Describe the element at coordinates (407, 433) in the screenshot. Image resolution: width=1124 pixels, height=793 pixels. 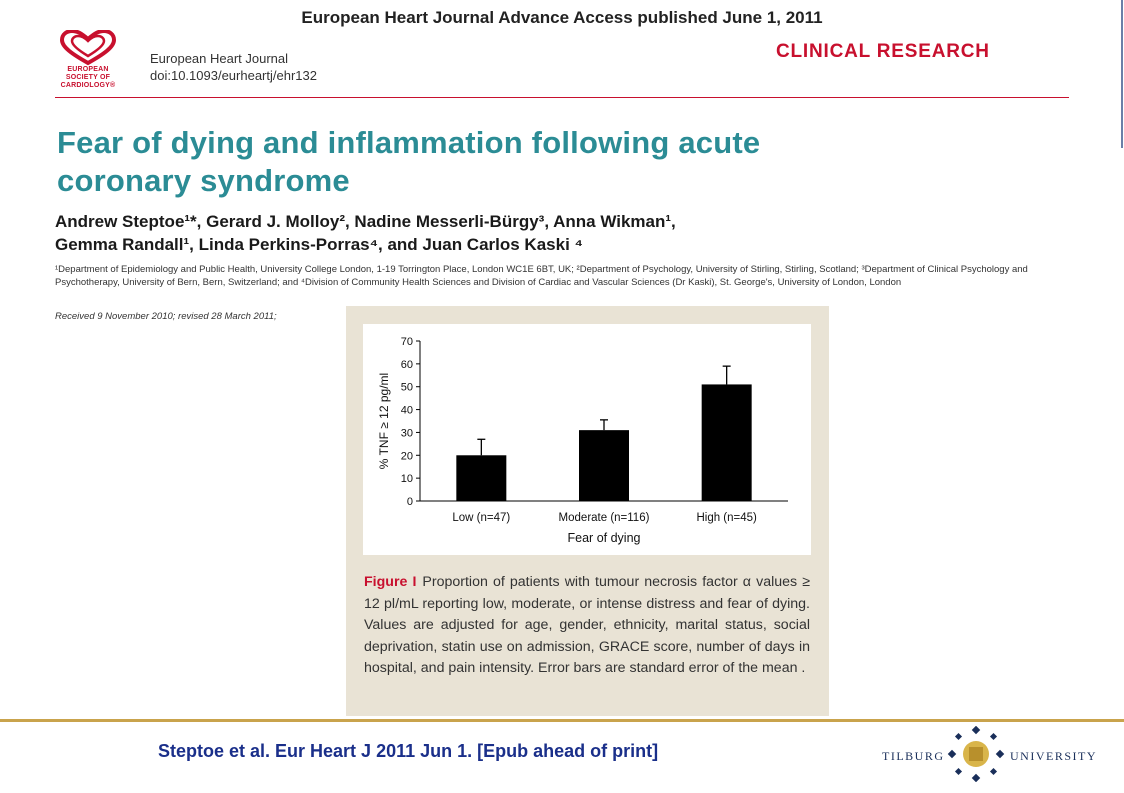
I see `y-tick-label: 30` at that location.